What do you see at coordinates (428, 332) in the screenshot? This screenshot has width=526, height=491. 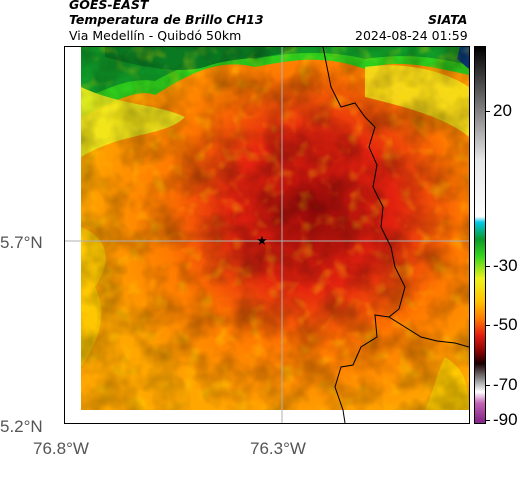 I see `border-line-east` at bounding box center [428, 332].